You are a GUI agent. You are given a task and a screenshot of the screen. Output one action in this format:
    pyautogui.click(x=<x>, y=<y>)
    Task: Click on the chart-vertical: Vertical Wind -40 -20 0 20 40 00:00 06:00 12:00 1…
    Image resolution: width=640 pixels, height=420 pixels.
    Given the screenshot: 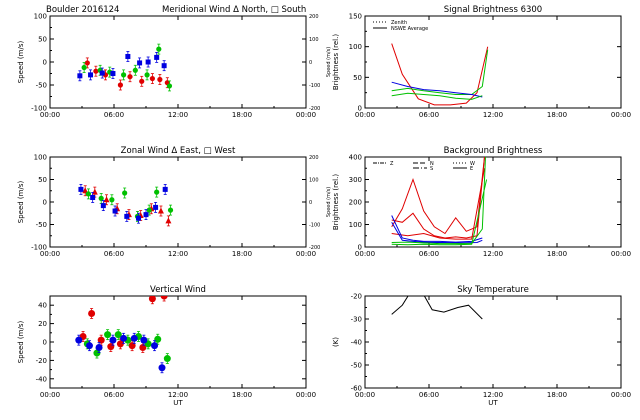 What is the action you would take?
    pyautogui.click(x=166, y=346)
    